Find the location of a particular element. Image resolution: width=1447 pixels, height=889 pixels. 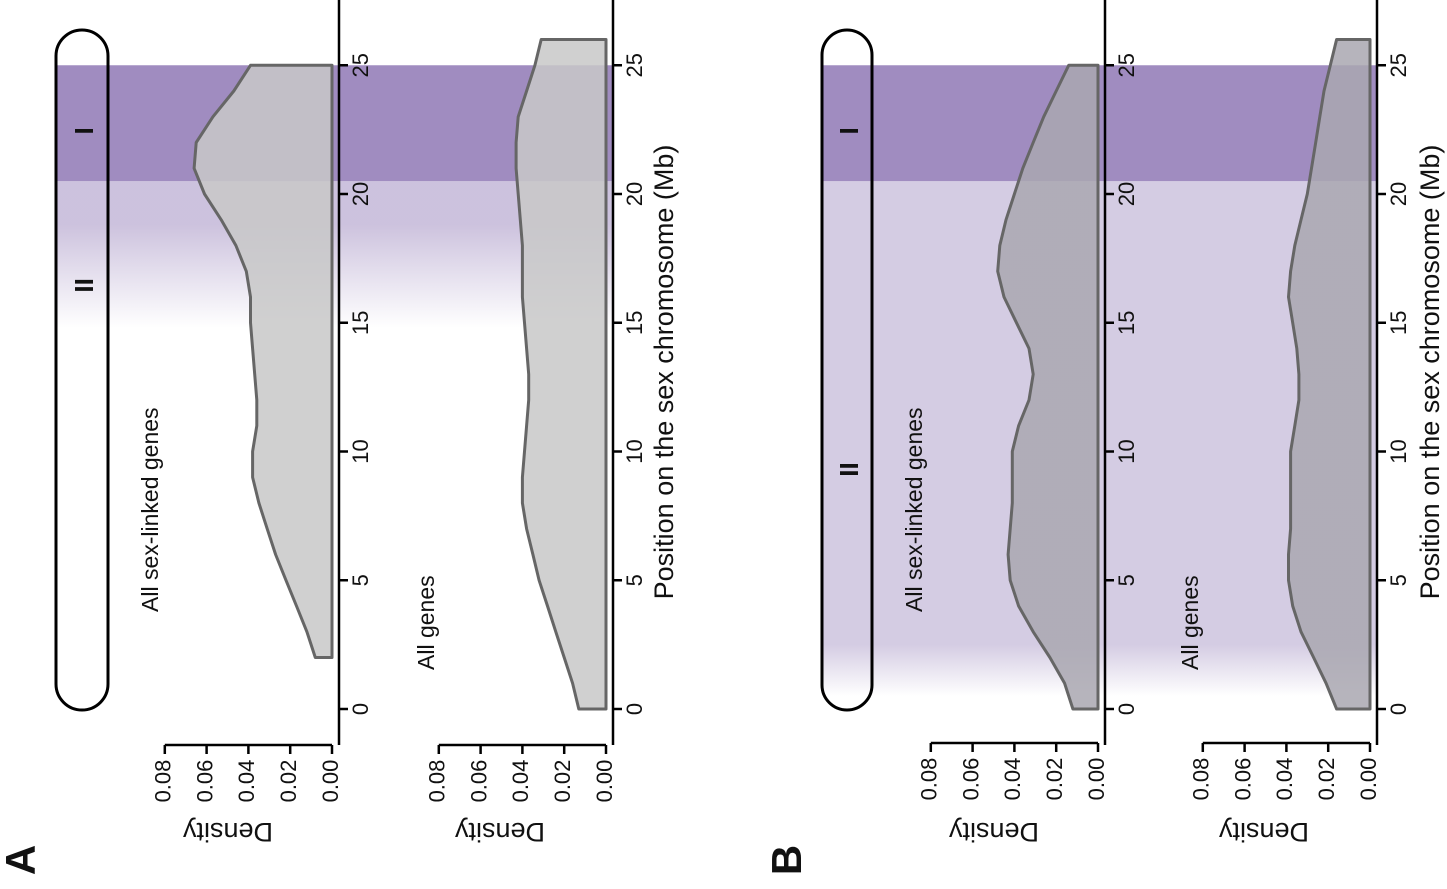

panel-letter: A is located at coordinates (22, 860).